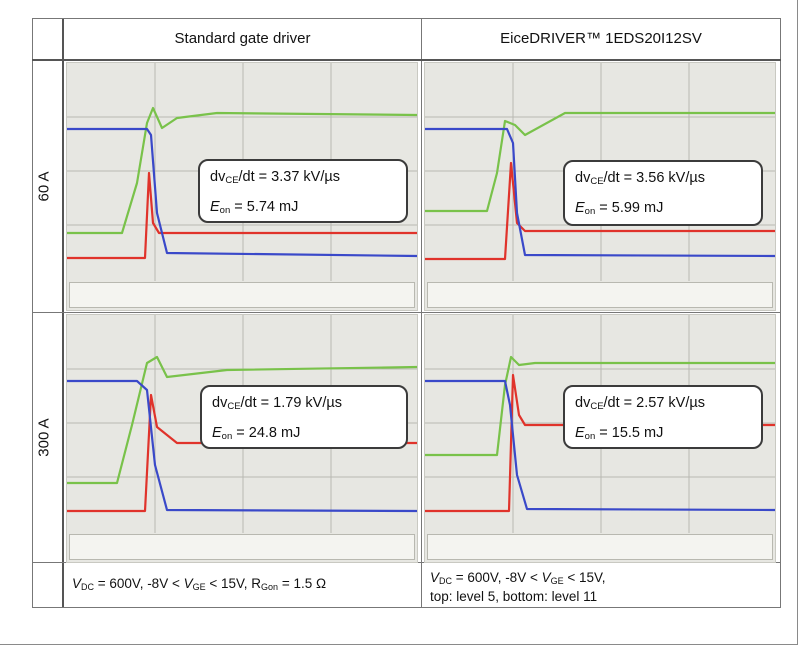  I want to click on header-col1-text: Standard gate driver, so click(243, 38).